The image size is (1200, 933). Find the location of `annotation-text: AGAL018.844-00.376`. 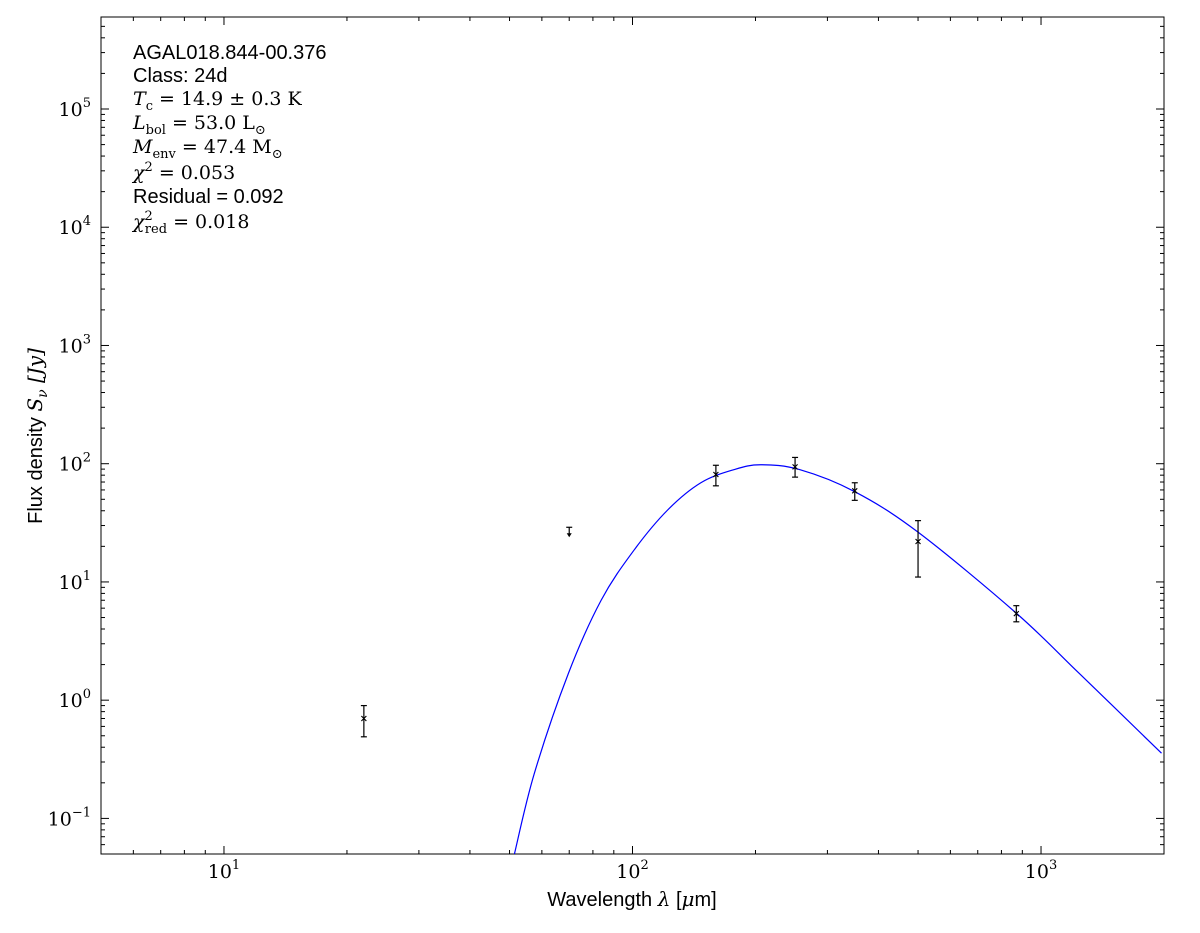

annotation-text: AGAL018.844-00.376 is located at coordinates (230, 53).